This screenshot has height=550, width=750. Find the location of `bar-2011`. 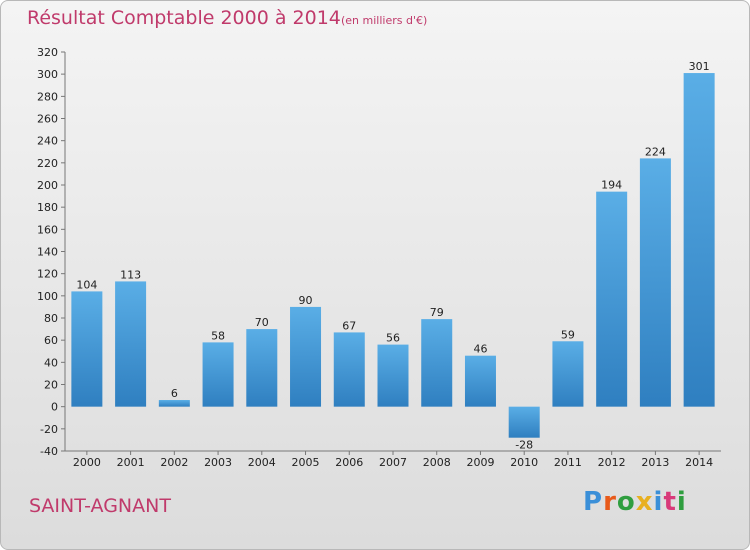

bar-2011 is located at coordinates (568, 374).